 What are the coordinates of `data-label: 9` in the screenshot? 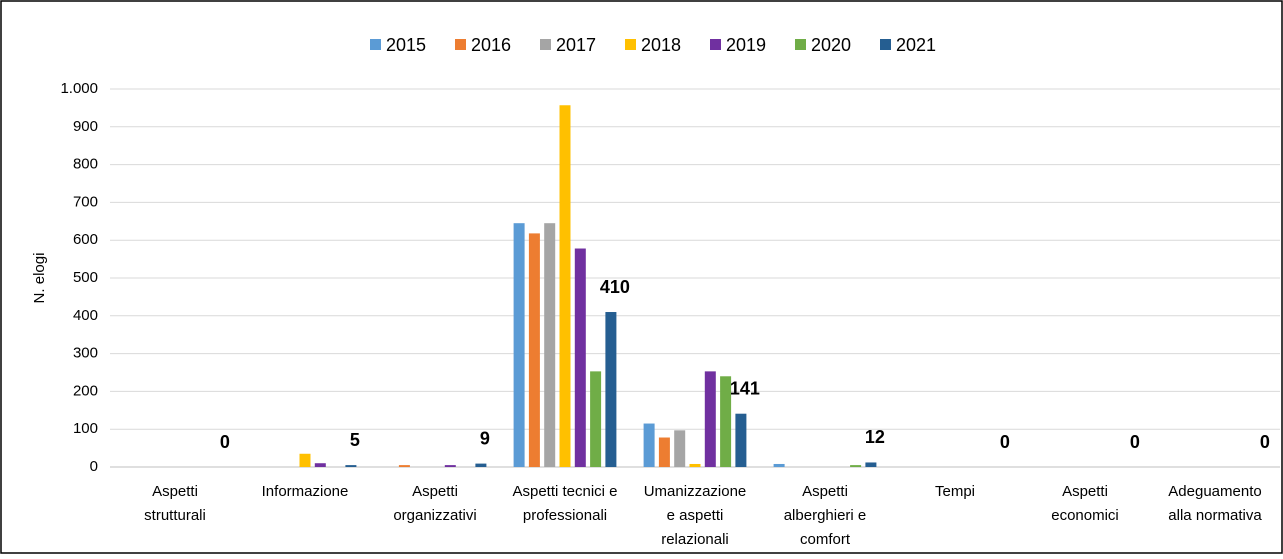 It's located at (485, 438).